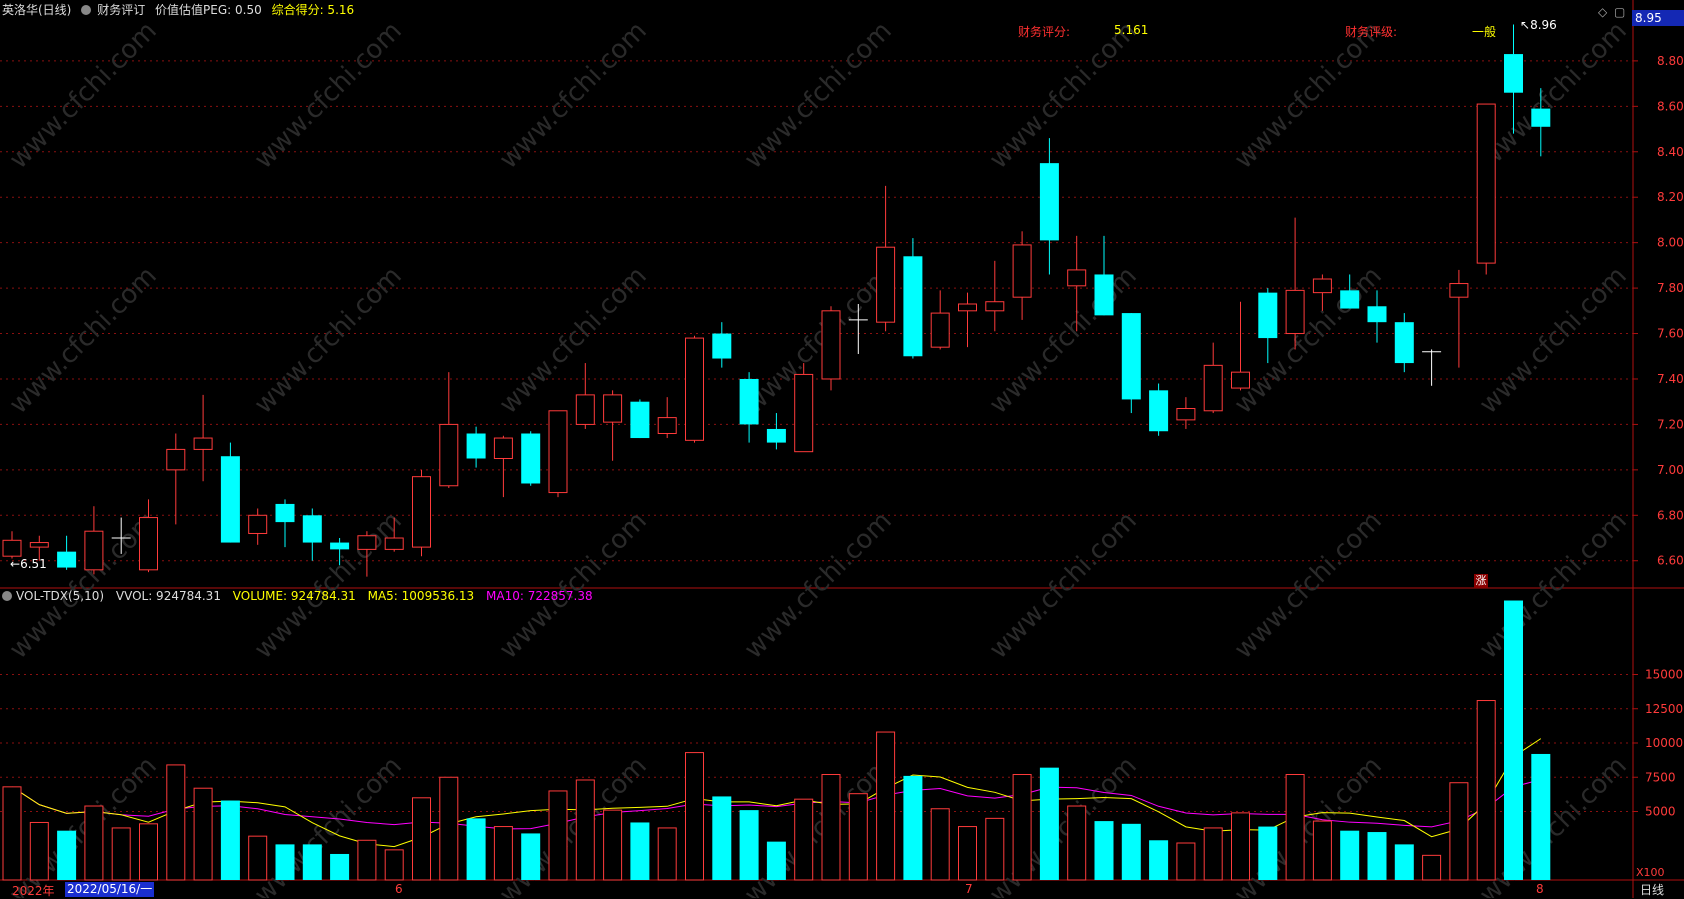  Describe the element at coordinates (1664, 743) in the screenshot. I see `volume-tick-label: 10000` at that location.